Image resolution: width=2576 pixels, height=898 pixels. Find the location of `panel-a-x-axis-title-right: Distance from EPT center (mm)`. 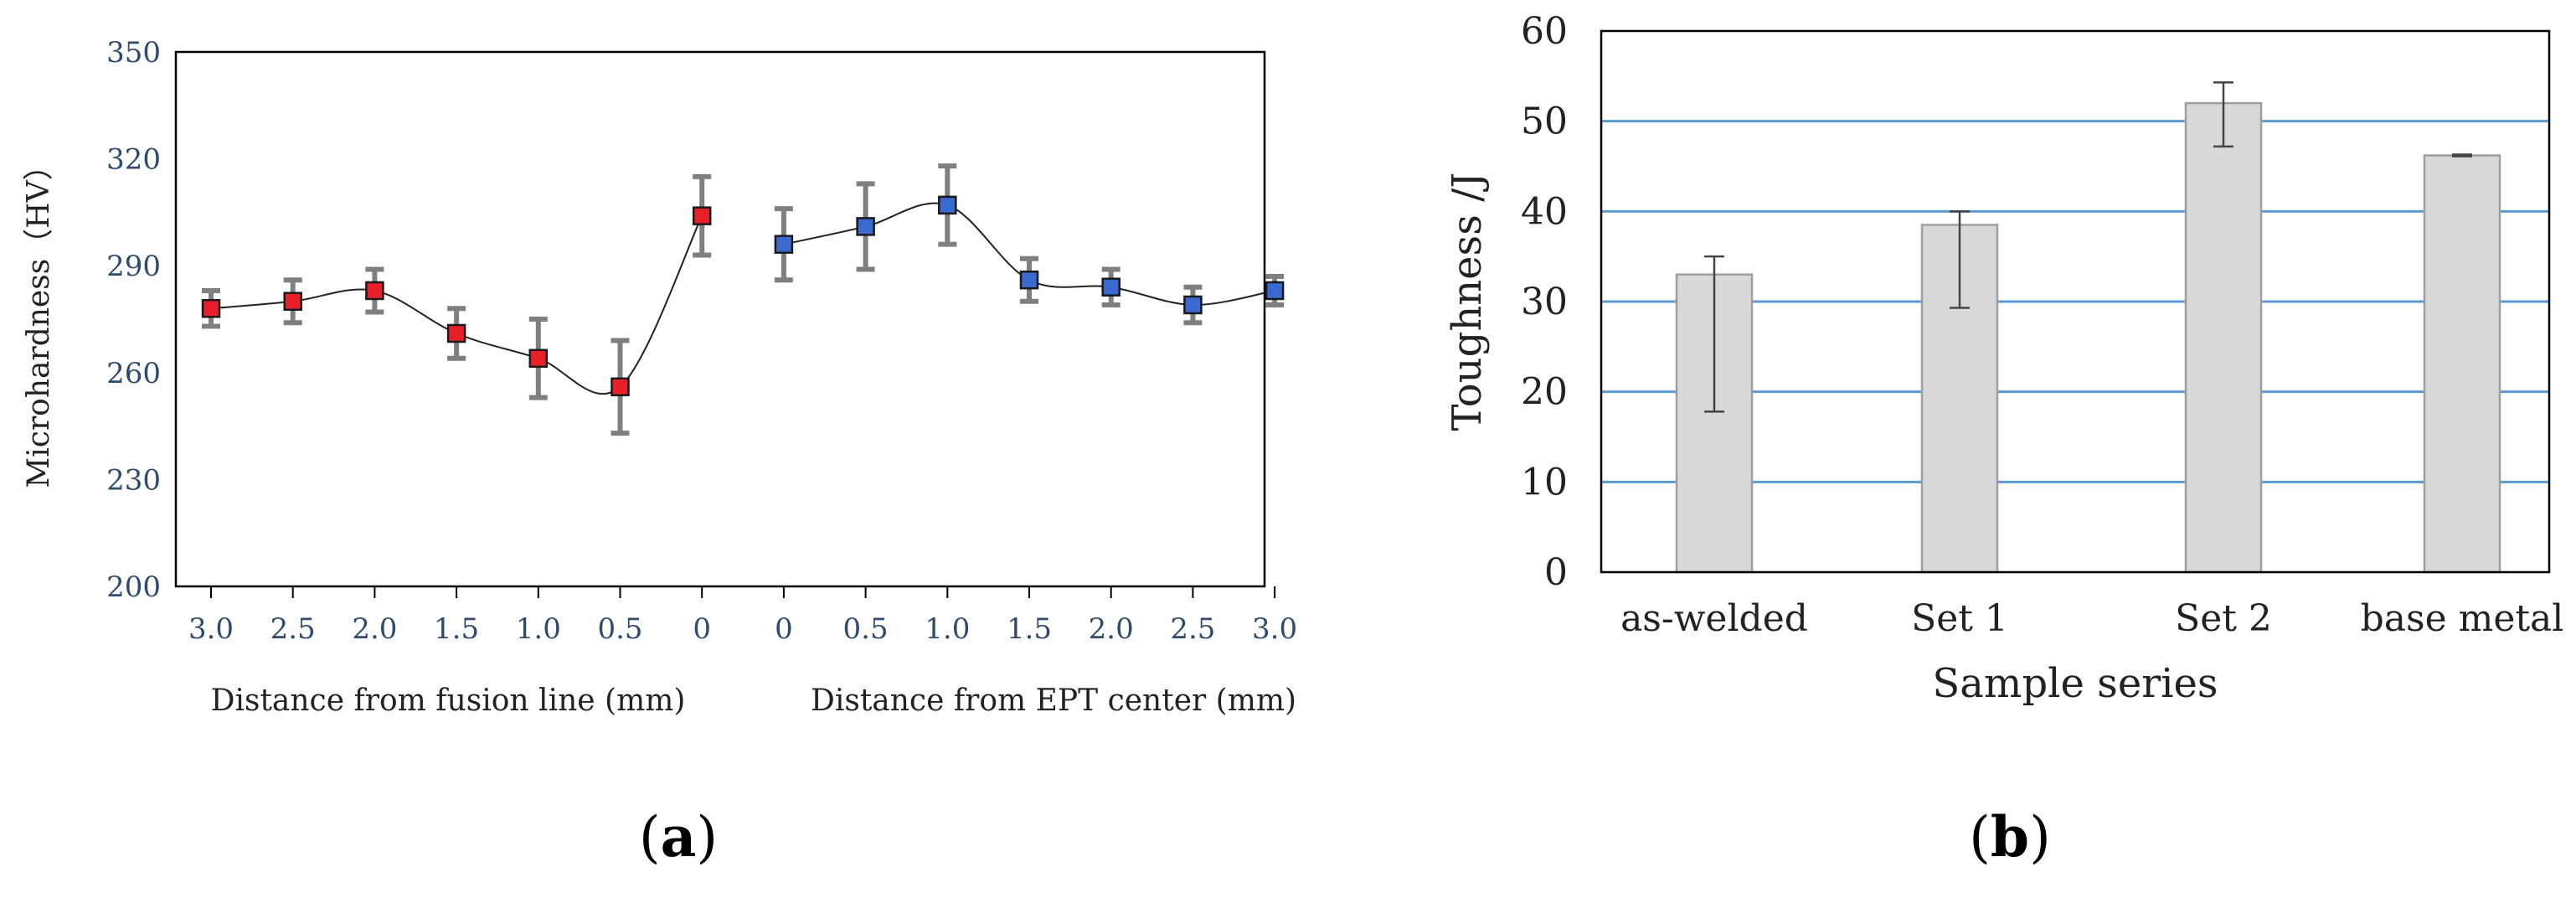

panel-a-x-axis-title-right: Distance from EPT center (mm) is located at coordinates (1053, 701).